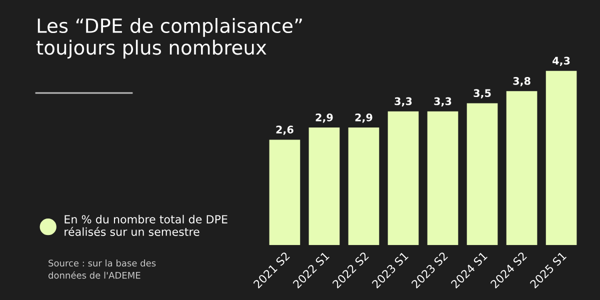 The height and width of the screenshot is (300, 600). What do you see at coordinates (102, 269) in the screenshot?
I see `source-note: Source : sur la base des données de l'ADEME` at bounding box center [102, 269].